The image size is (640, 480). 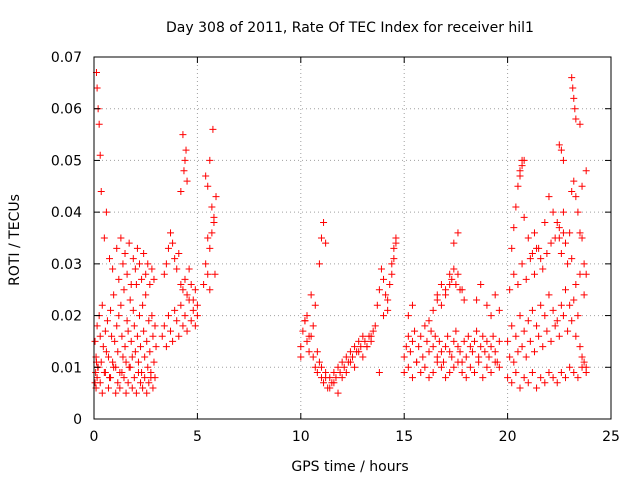 I want to click on y-tick-label: 0.02, so click(x=66, y=317).